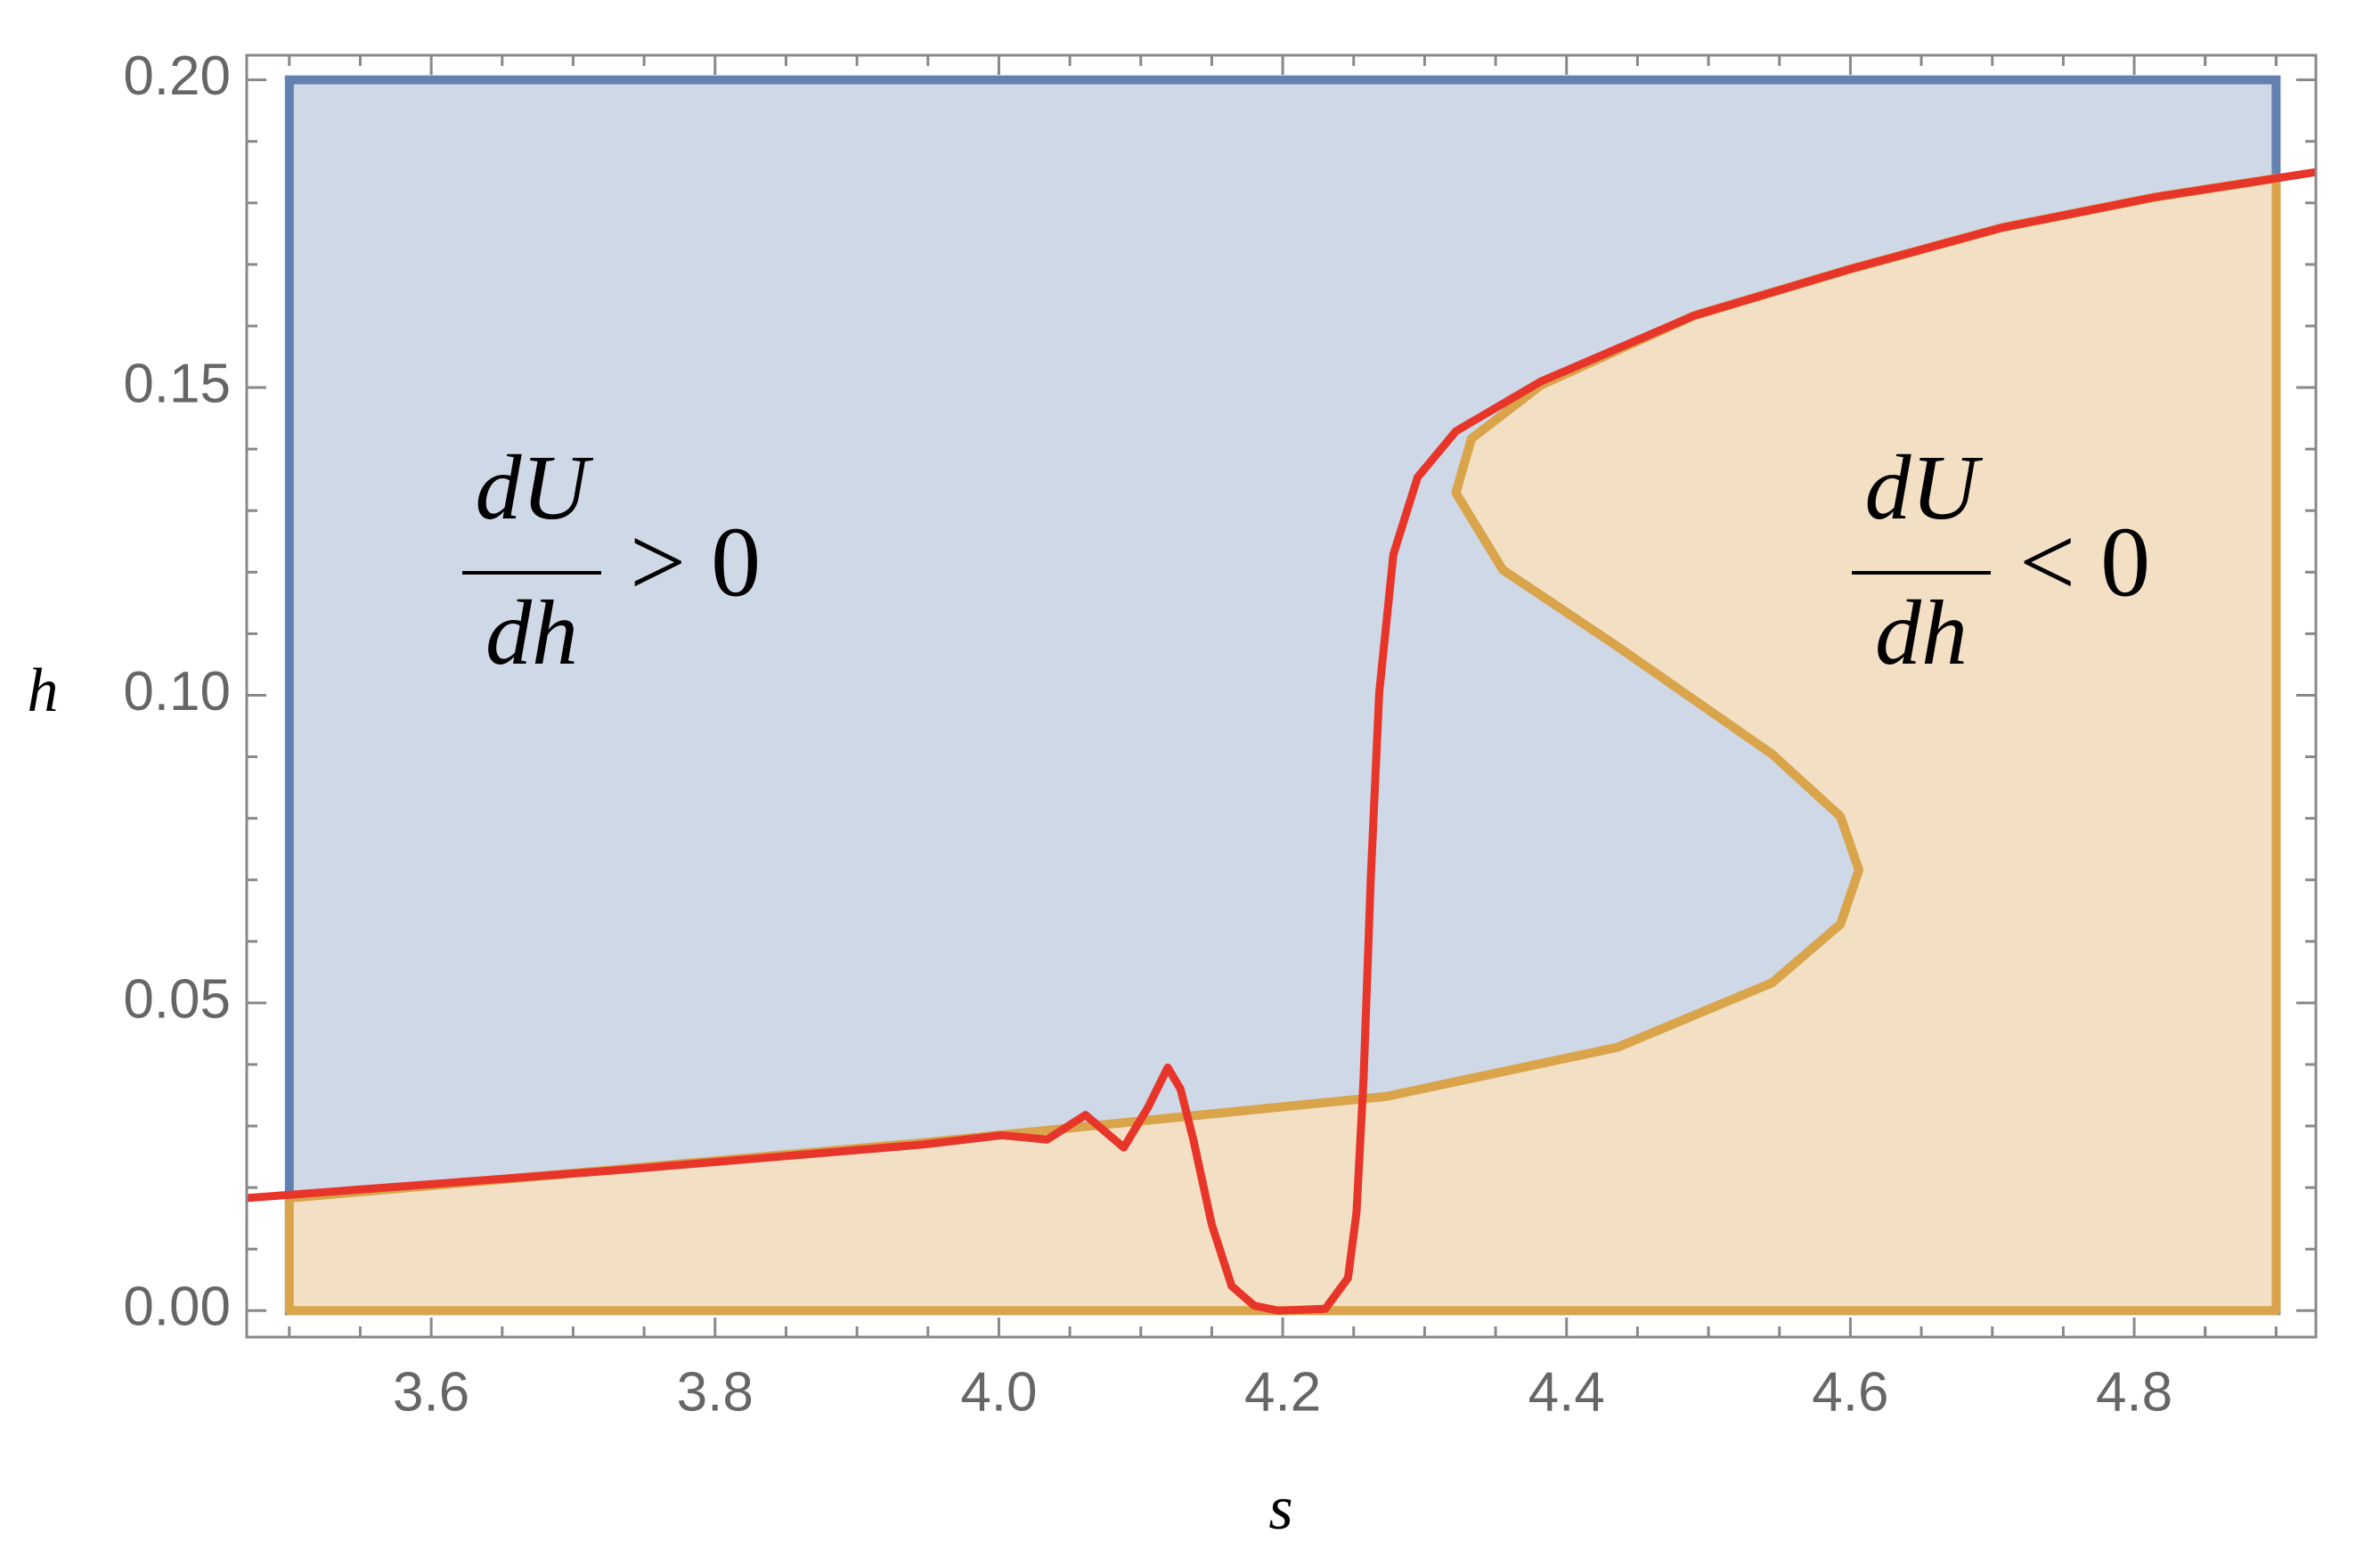 This screenshot has height=1550, width=2380. I want to click on y-tick-label: 0.20, so click(177, 76).